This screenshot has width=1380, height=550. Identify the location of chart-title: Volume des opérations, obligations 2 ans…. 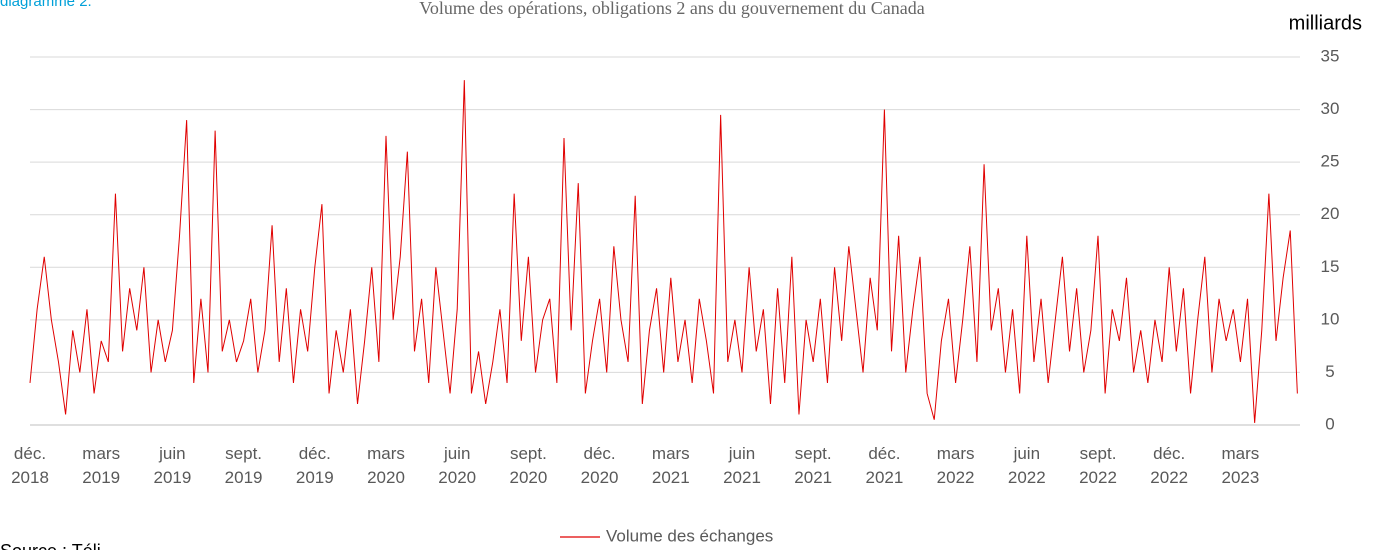
(672, 9).